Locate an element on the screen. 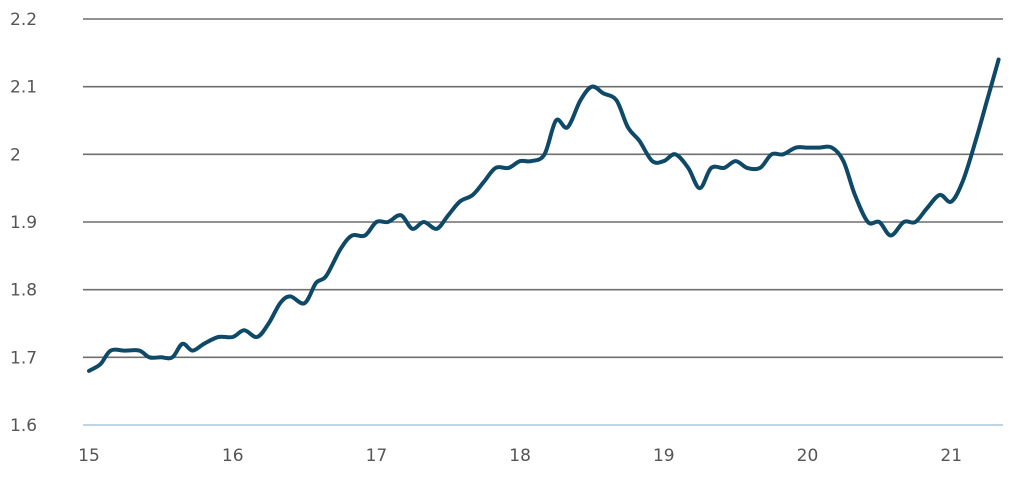 The image size is (1024, 501). x-tick-label: 15 is located at coordinates (89, 456).